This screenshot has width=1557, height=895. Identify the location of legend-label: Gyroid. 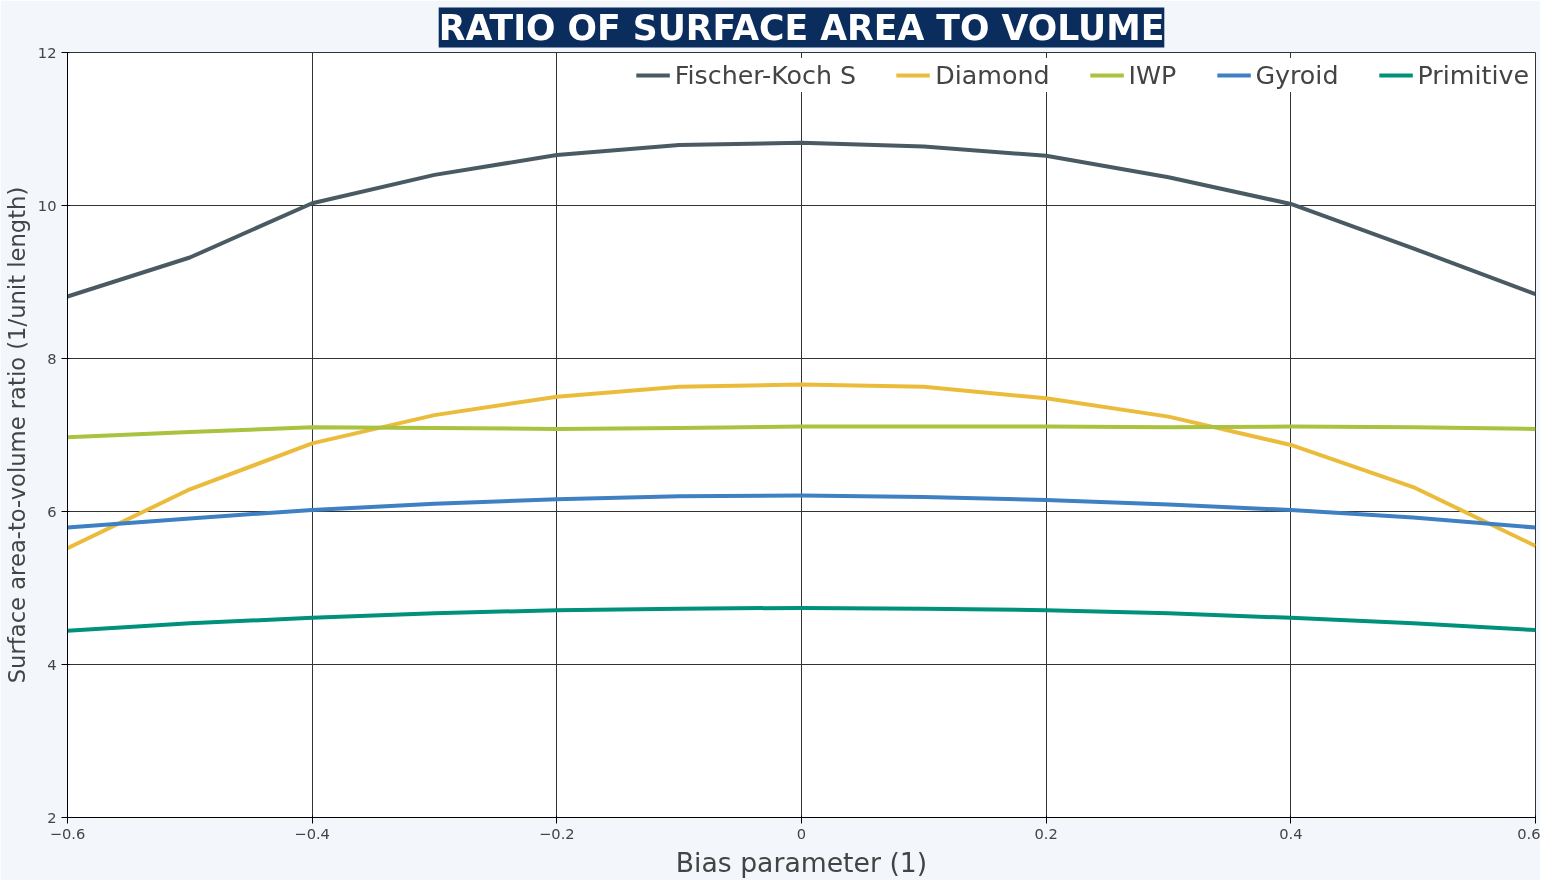
(1297, 75).